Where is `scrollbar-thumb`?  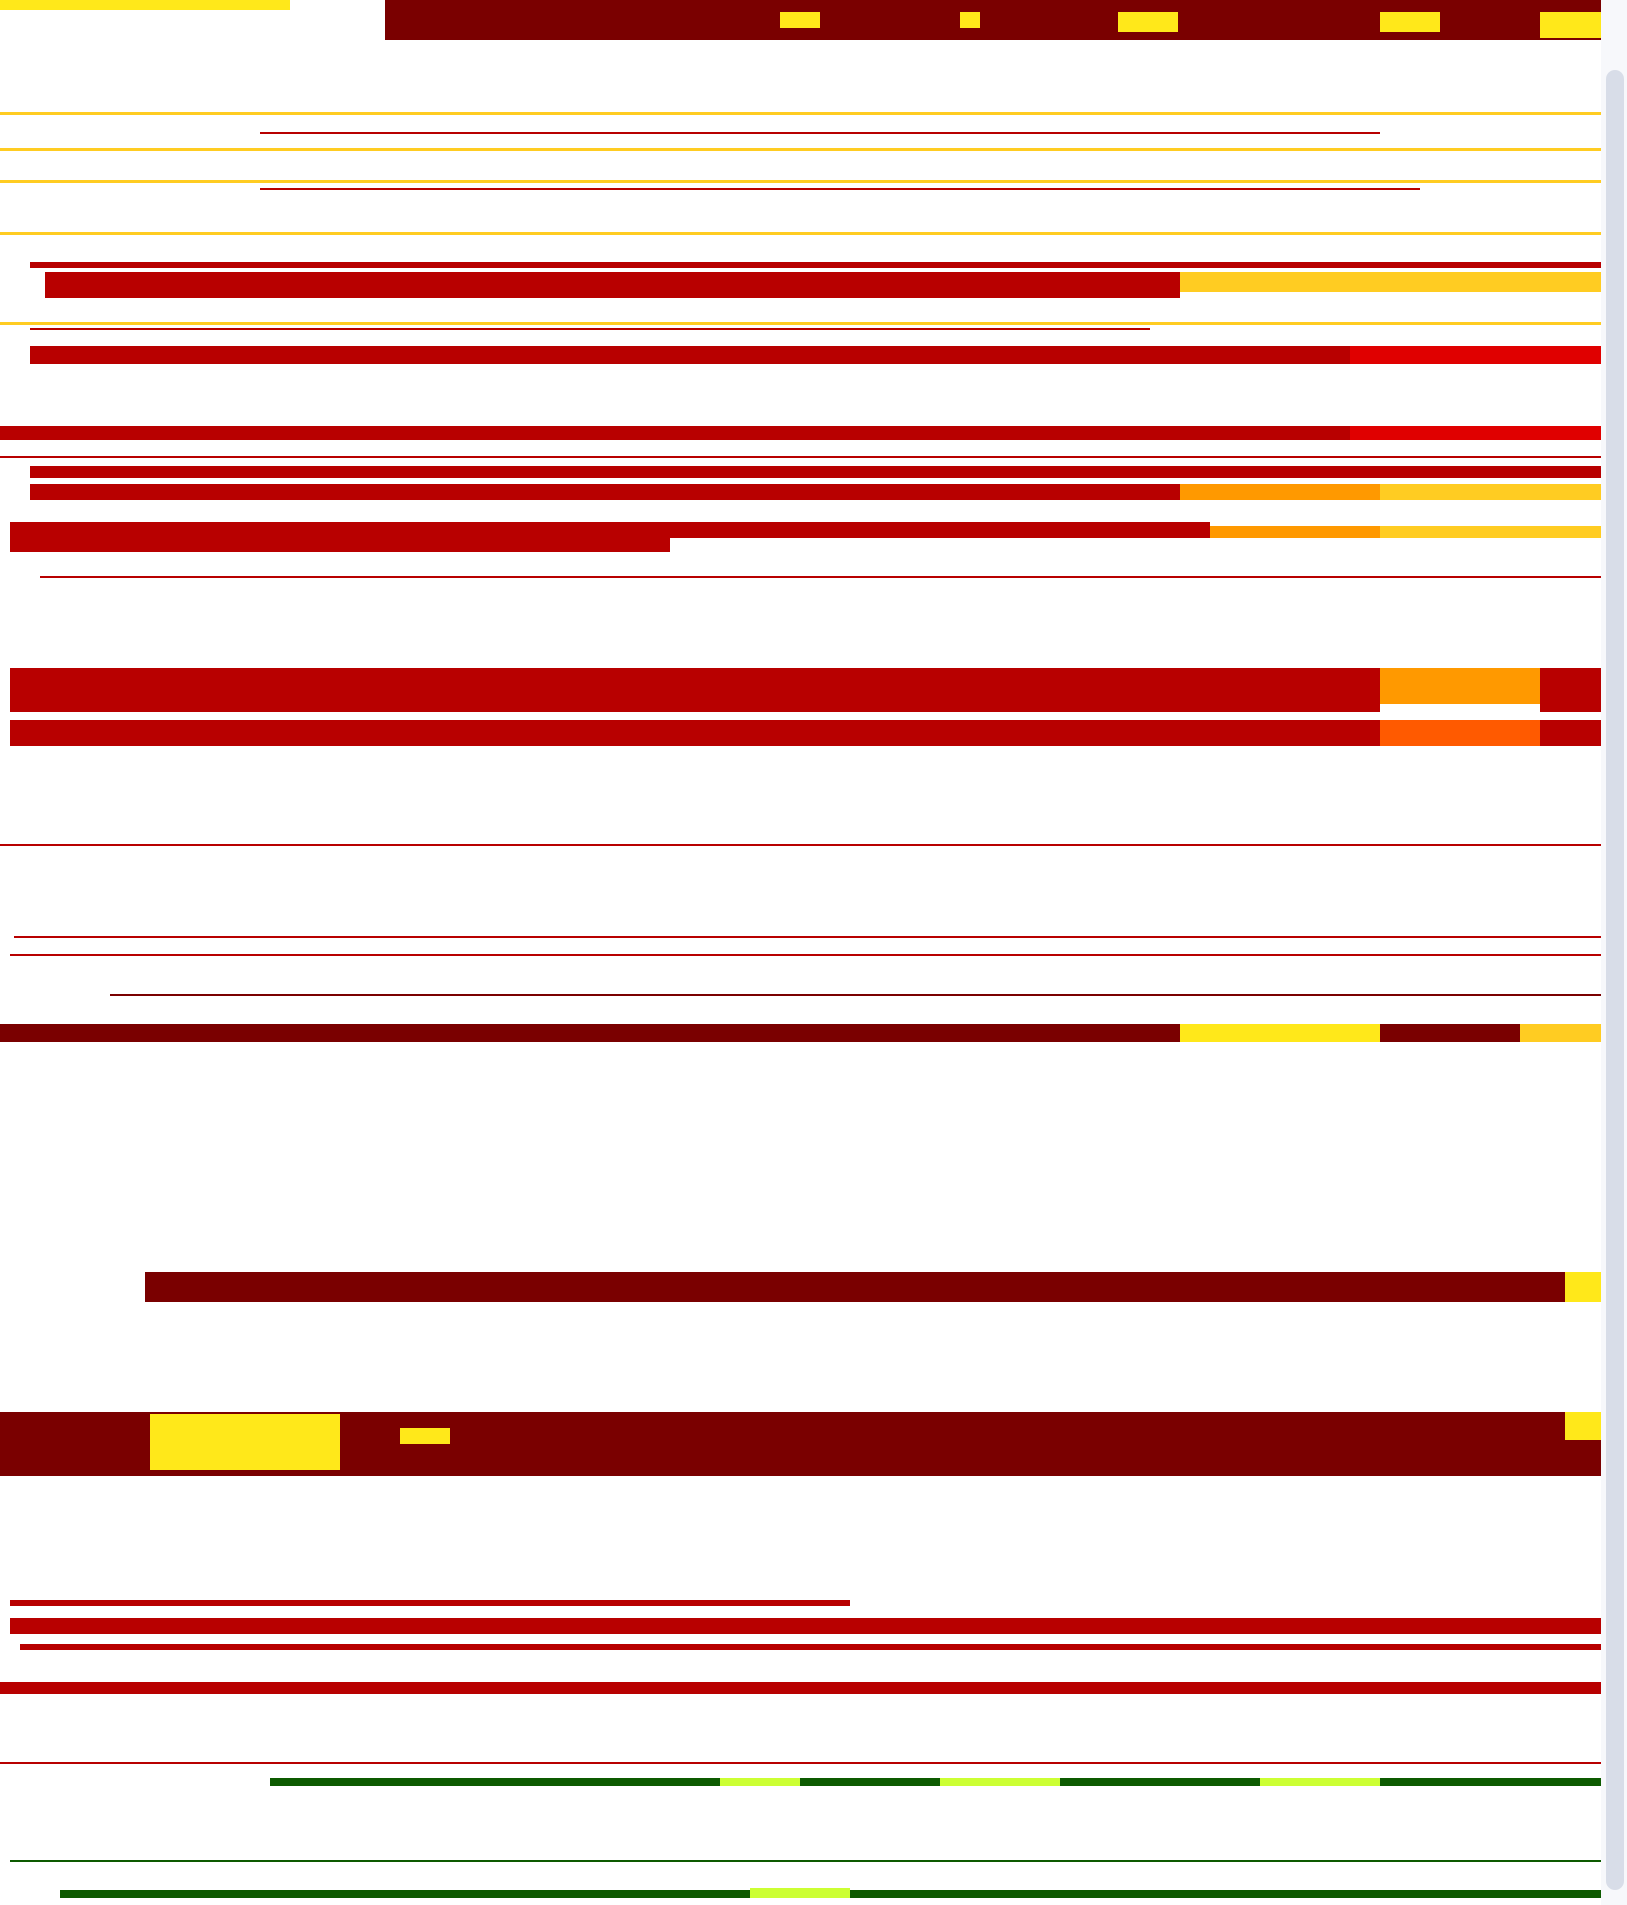
scrollbar-thumb is located at coordinates (1615, 980).